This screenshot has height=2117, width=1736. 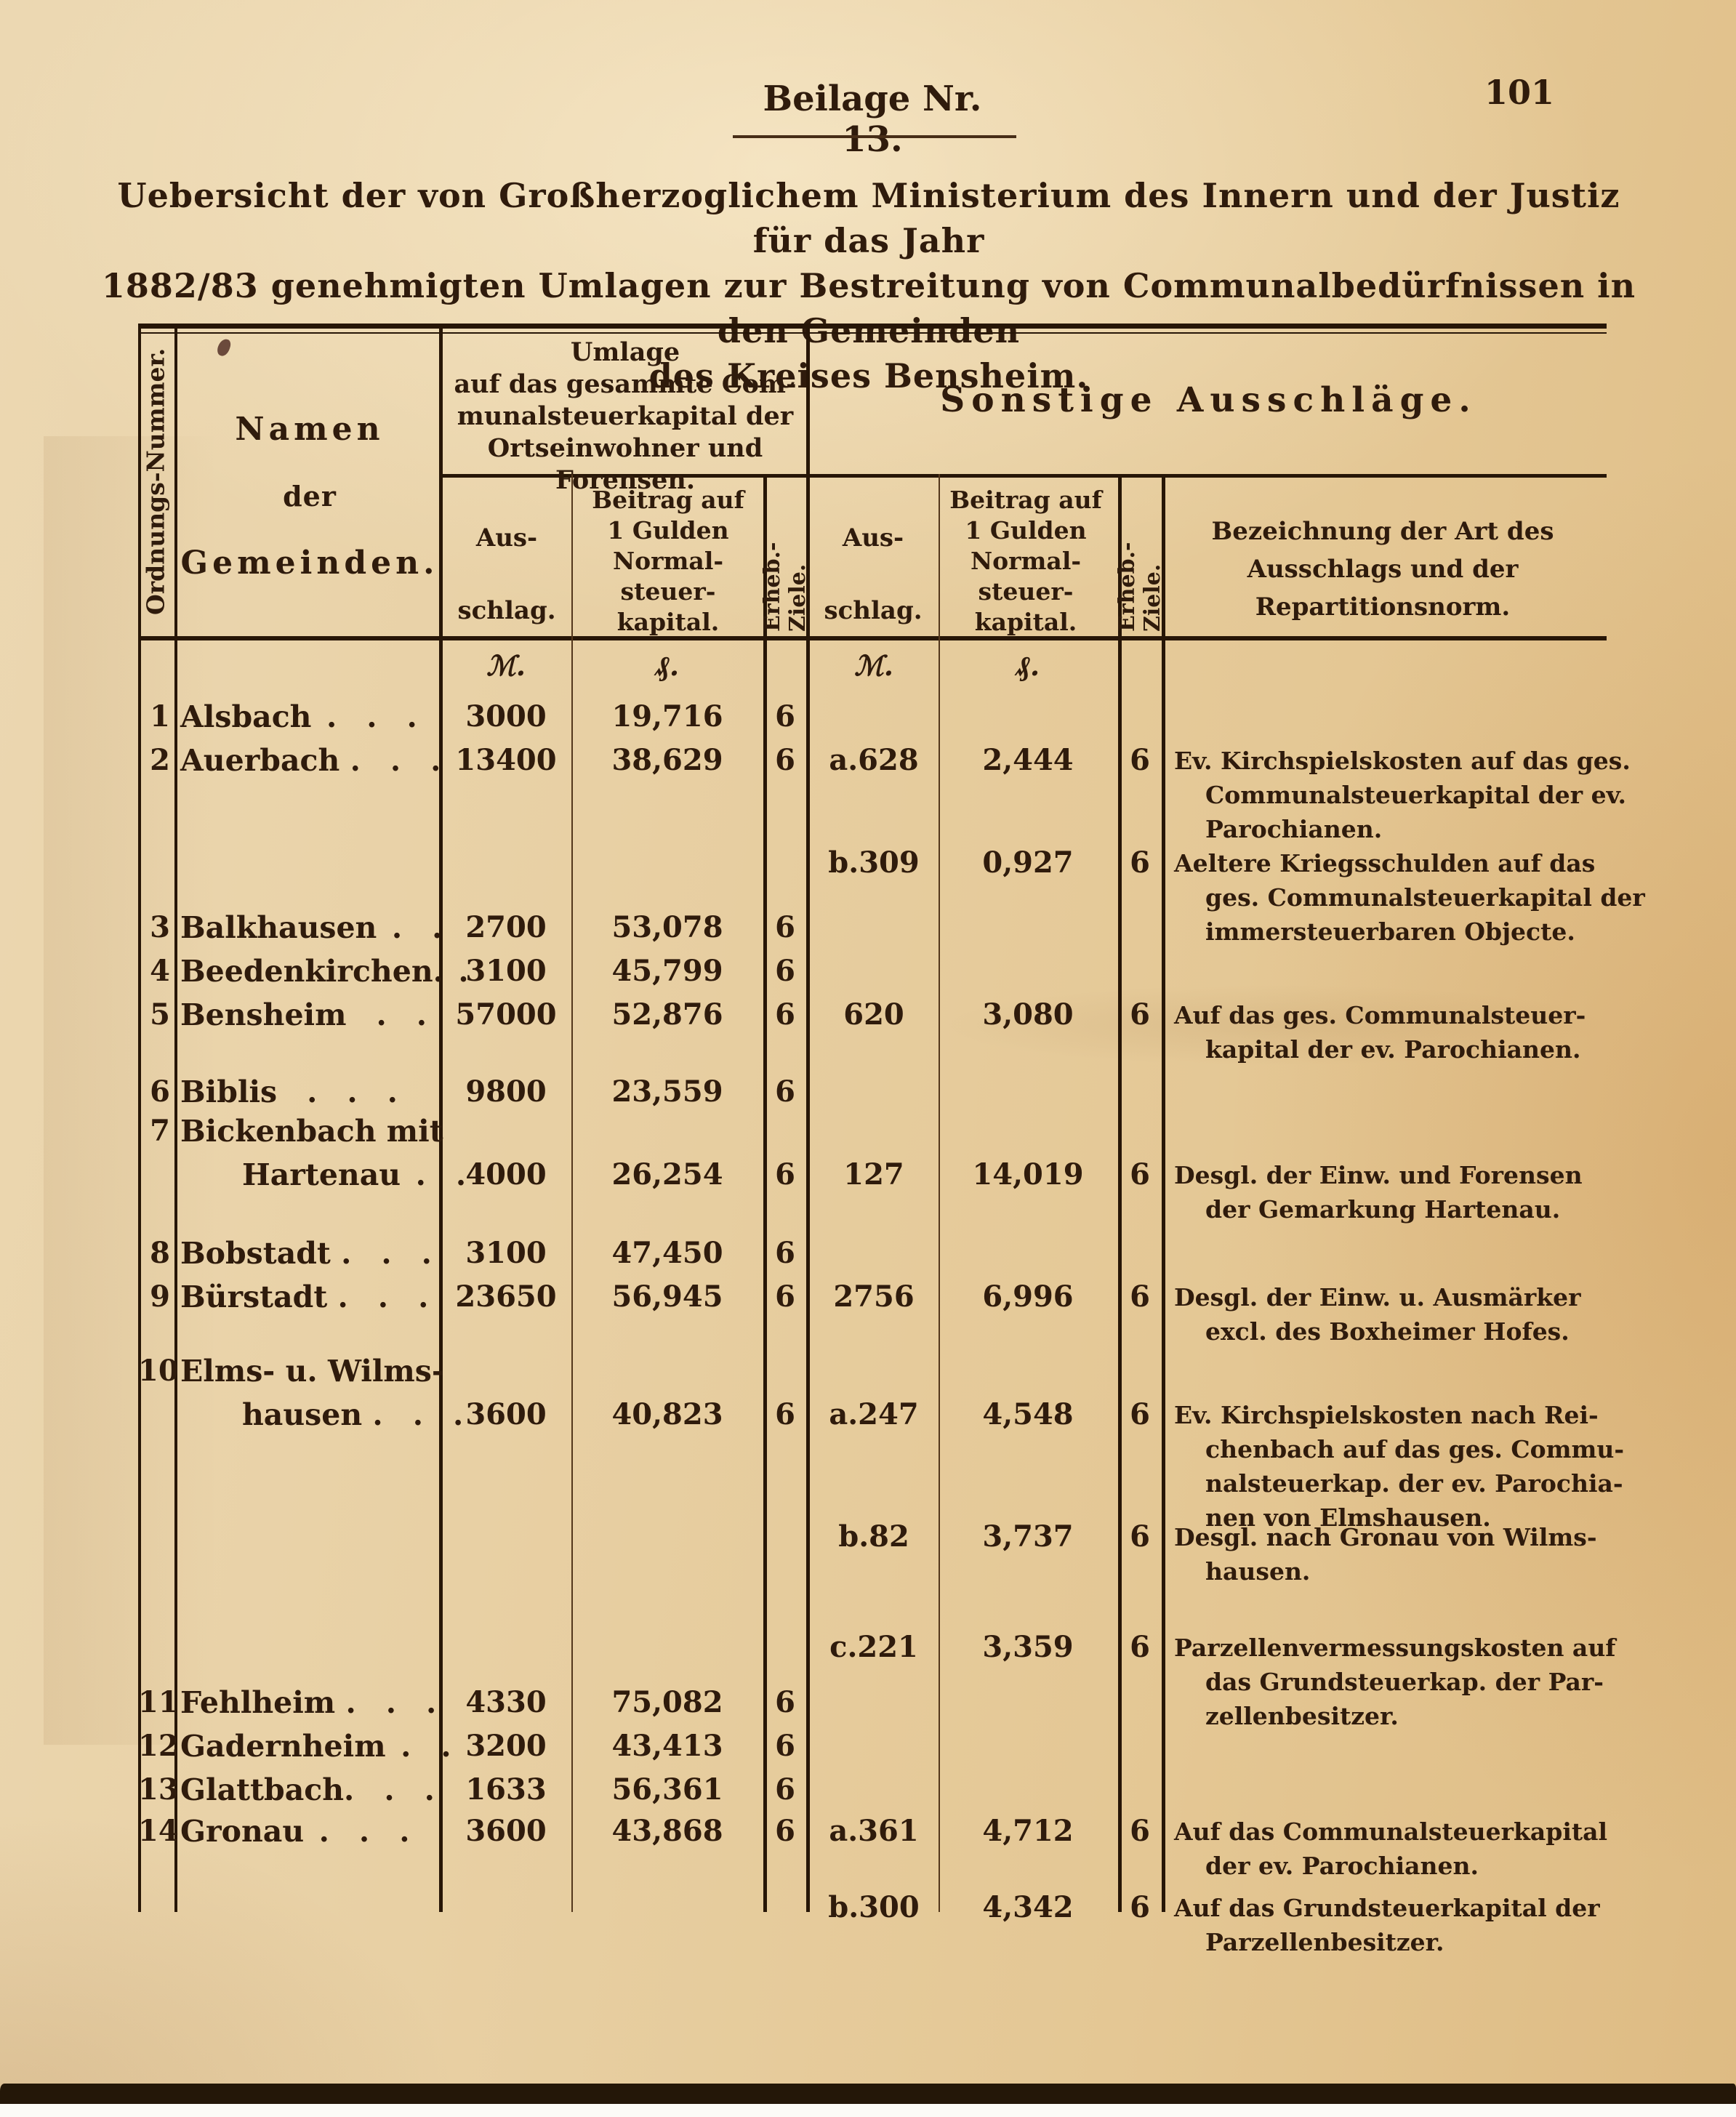 I want to click on attachment-label-underline, so click(x=874, y=136).